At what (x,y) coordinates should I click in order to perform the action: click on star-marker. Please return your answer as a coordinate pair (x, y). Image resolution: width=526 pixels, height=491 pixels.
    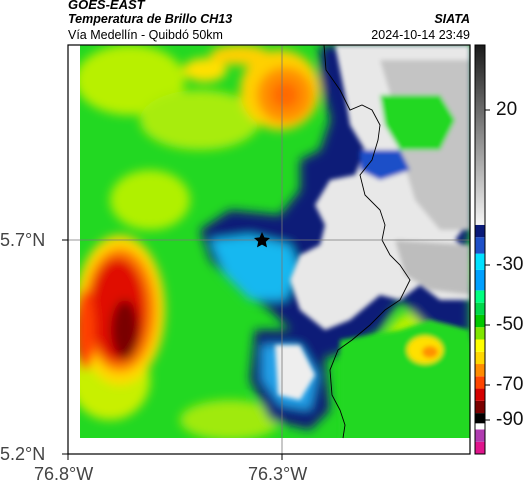
    Looking at the image, I should click on (262, 240).